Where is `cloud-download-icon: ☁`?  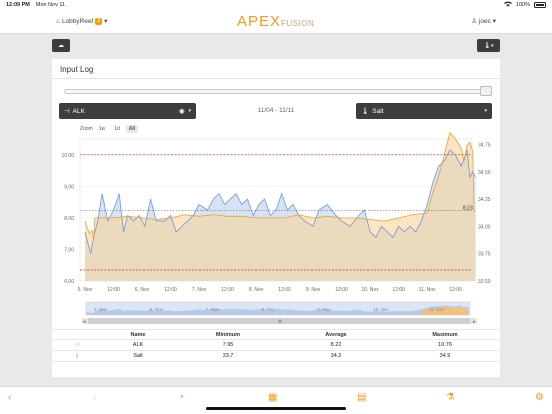
cloud-download-icon: ☁ is located at coordinates (61, 46).